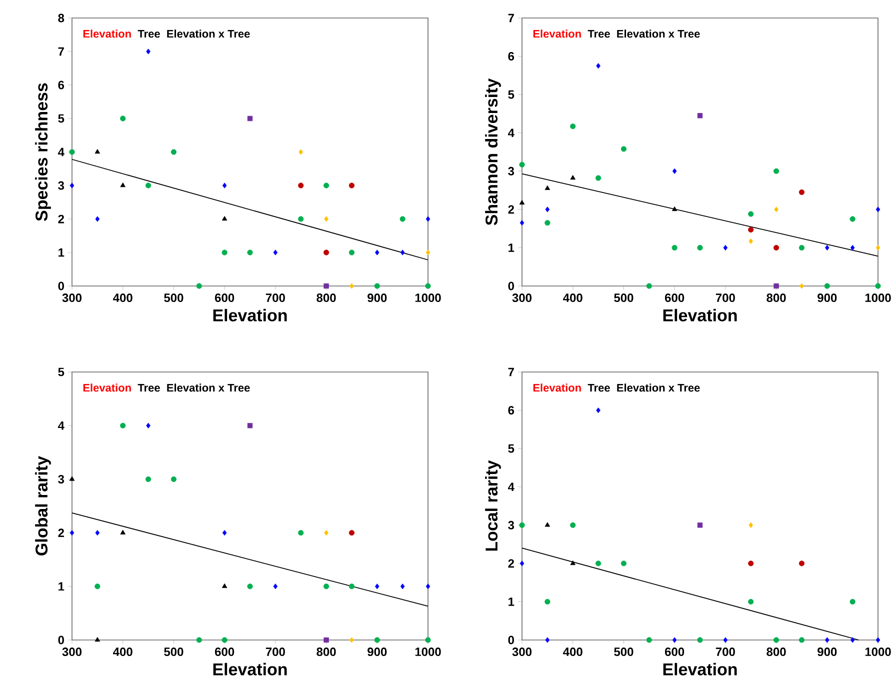  What do you see at coordinates (61, 18) in the screenshot?
I see `y-tick-label: 8` at bounding box center [61, 18].